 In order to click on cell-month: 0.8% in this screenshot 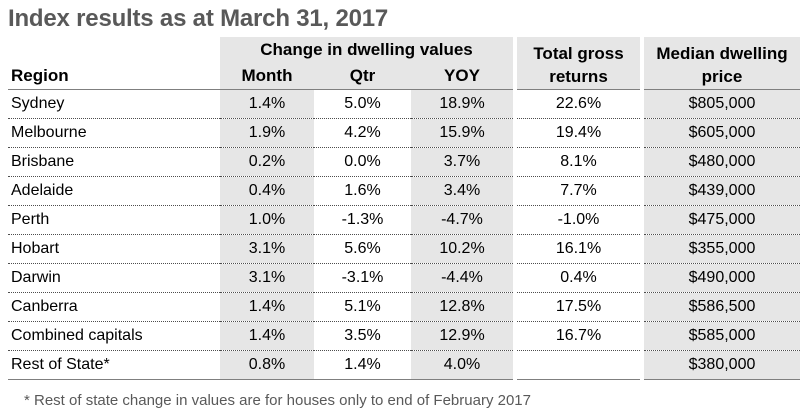, I will do `click(267, 365)`.